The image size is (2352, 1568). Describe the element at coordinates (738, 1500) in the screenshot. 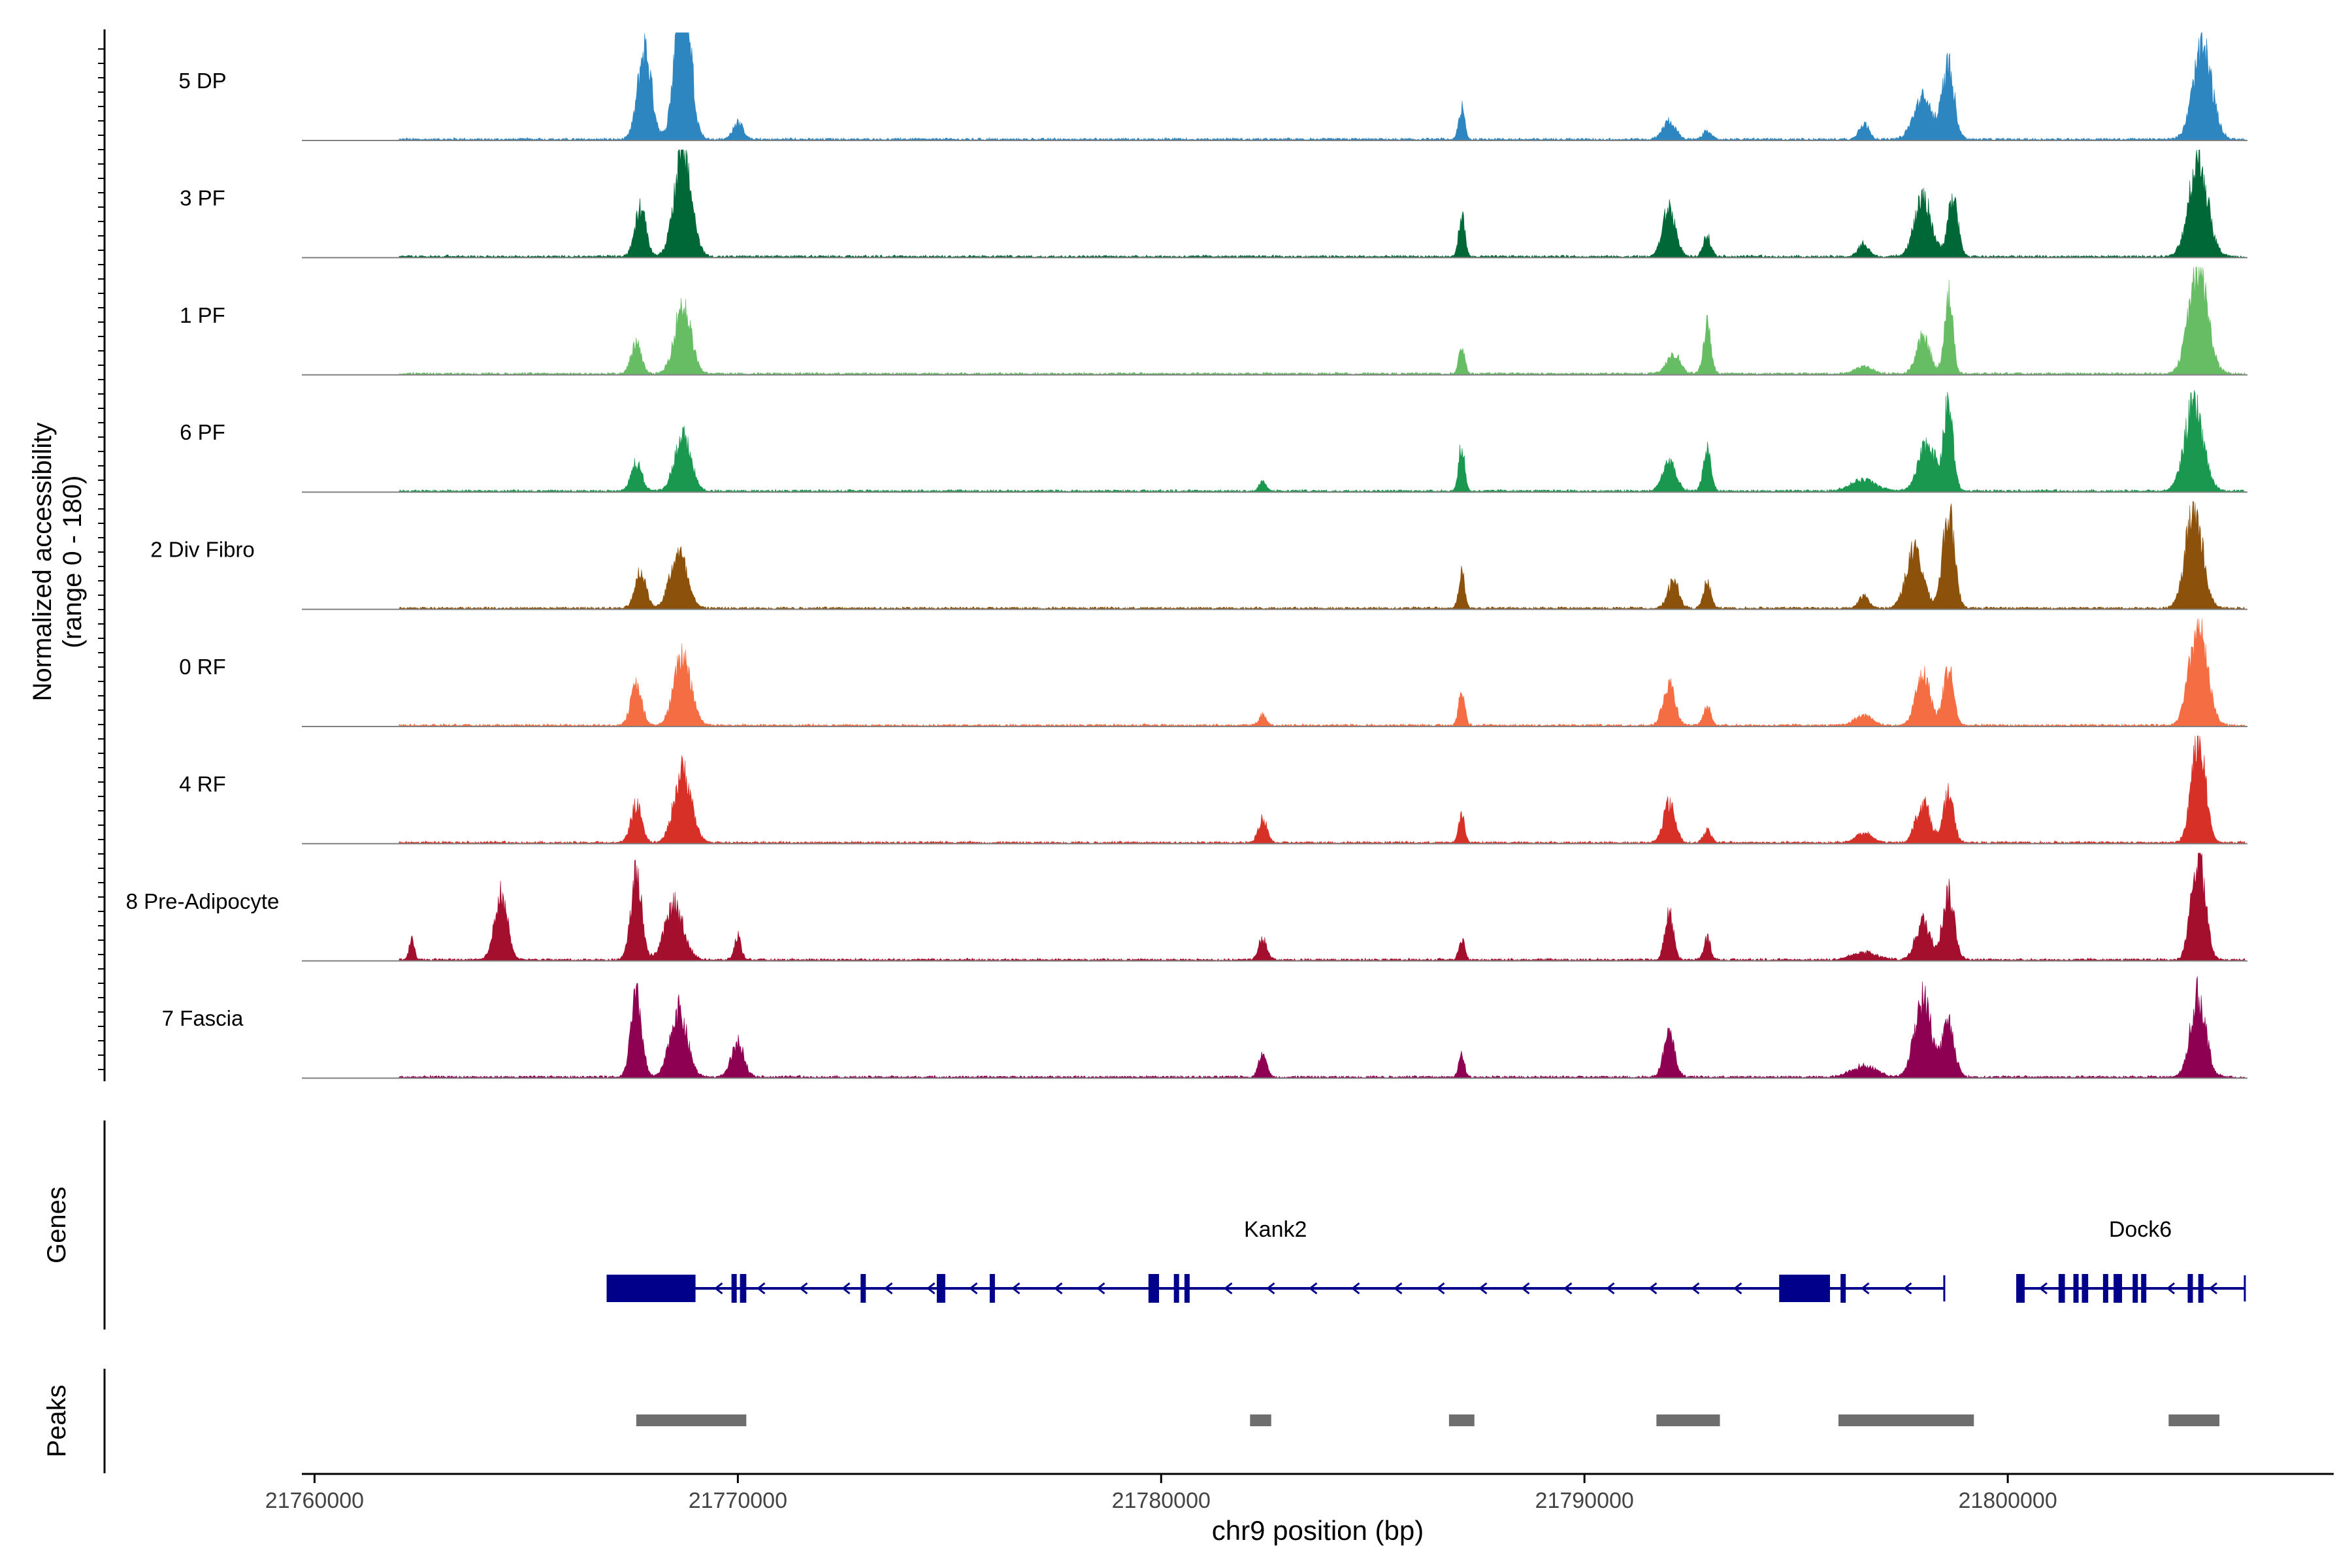

I see `x-tick-label: 21770000` at that location.